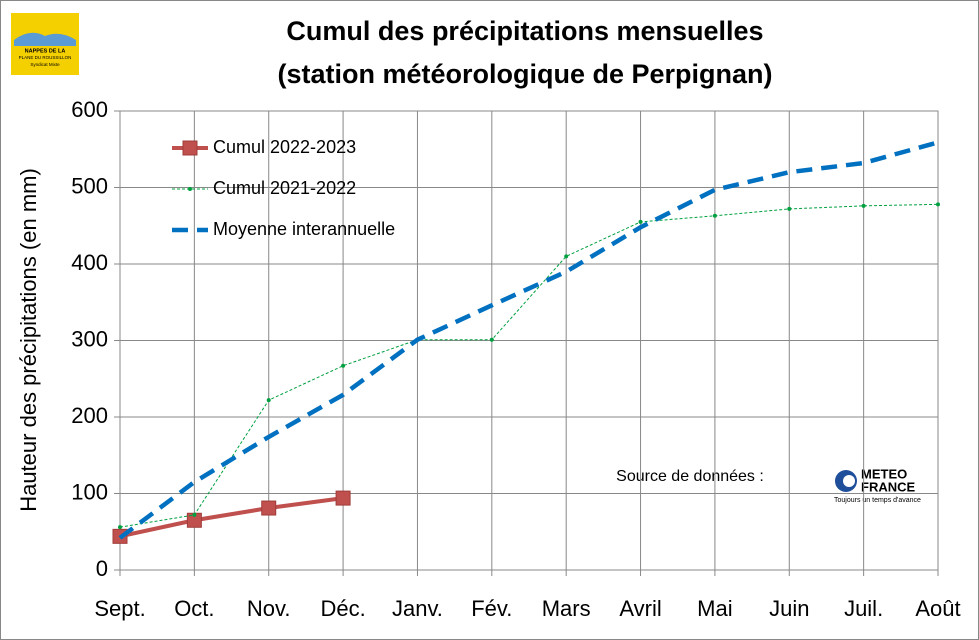  I want to click on x-tick-label: Août, so click(937, 608).